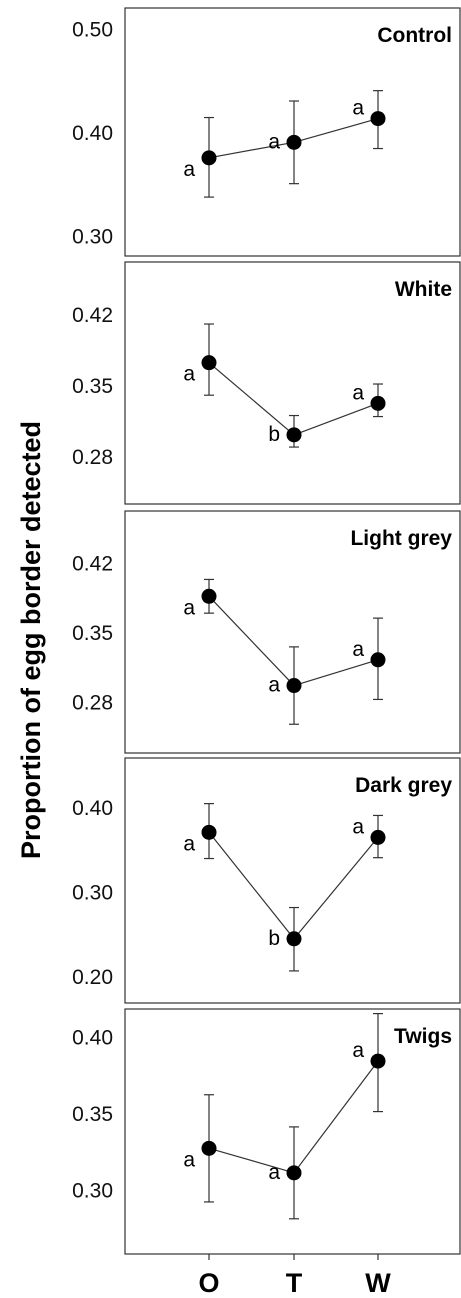 This screenshot has height=1298, width=461. Describe the element at coordinates (423, 1036) in the screenshot. I see `panel-title: Twigs` at that location.